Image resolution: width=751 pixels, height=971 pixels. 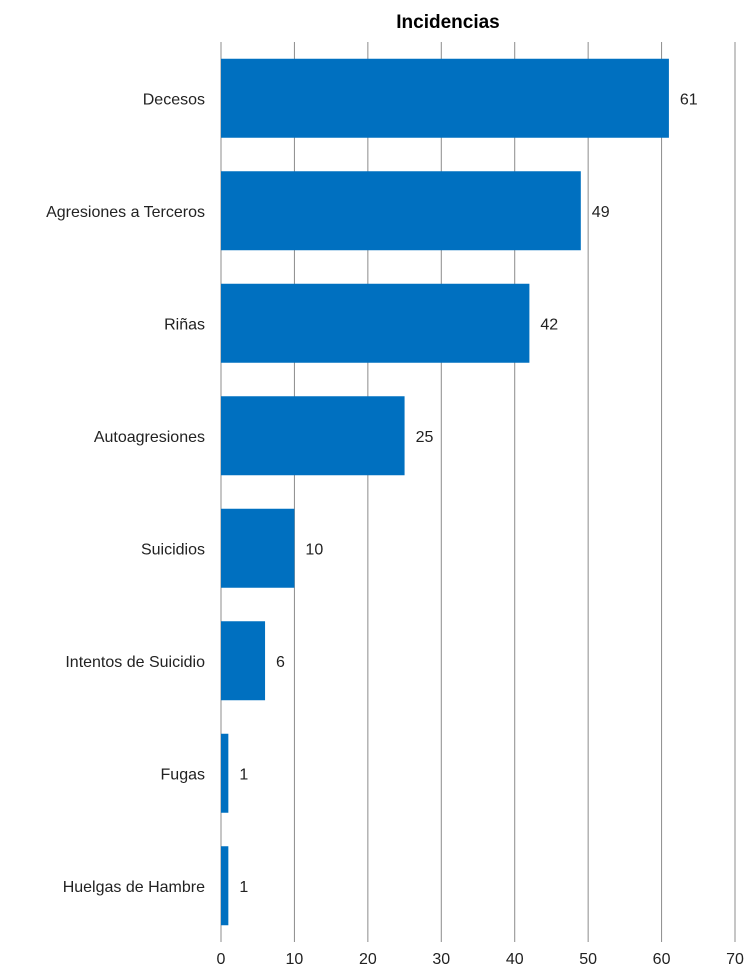 What do you see at coordinates (735, 959) in the screenshot?
I see `x-tick-label: 70` at bounding box center [735, 959].